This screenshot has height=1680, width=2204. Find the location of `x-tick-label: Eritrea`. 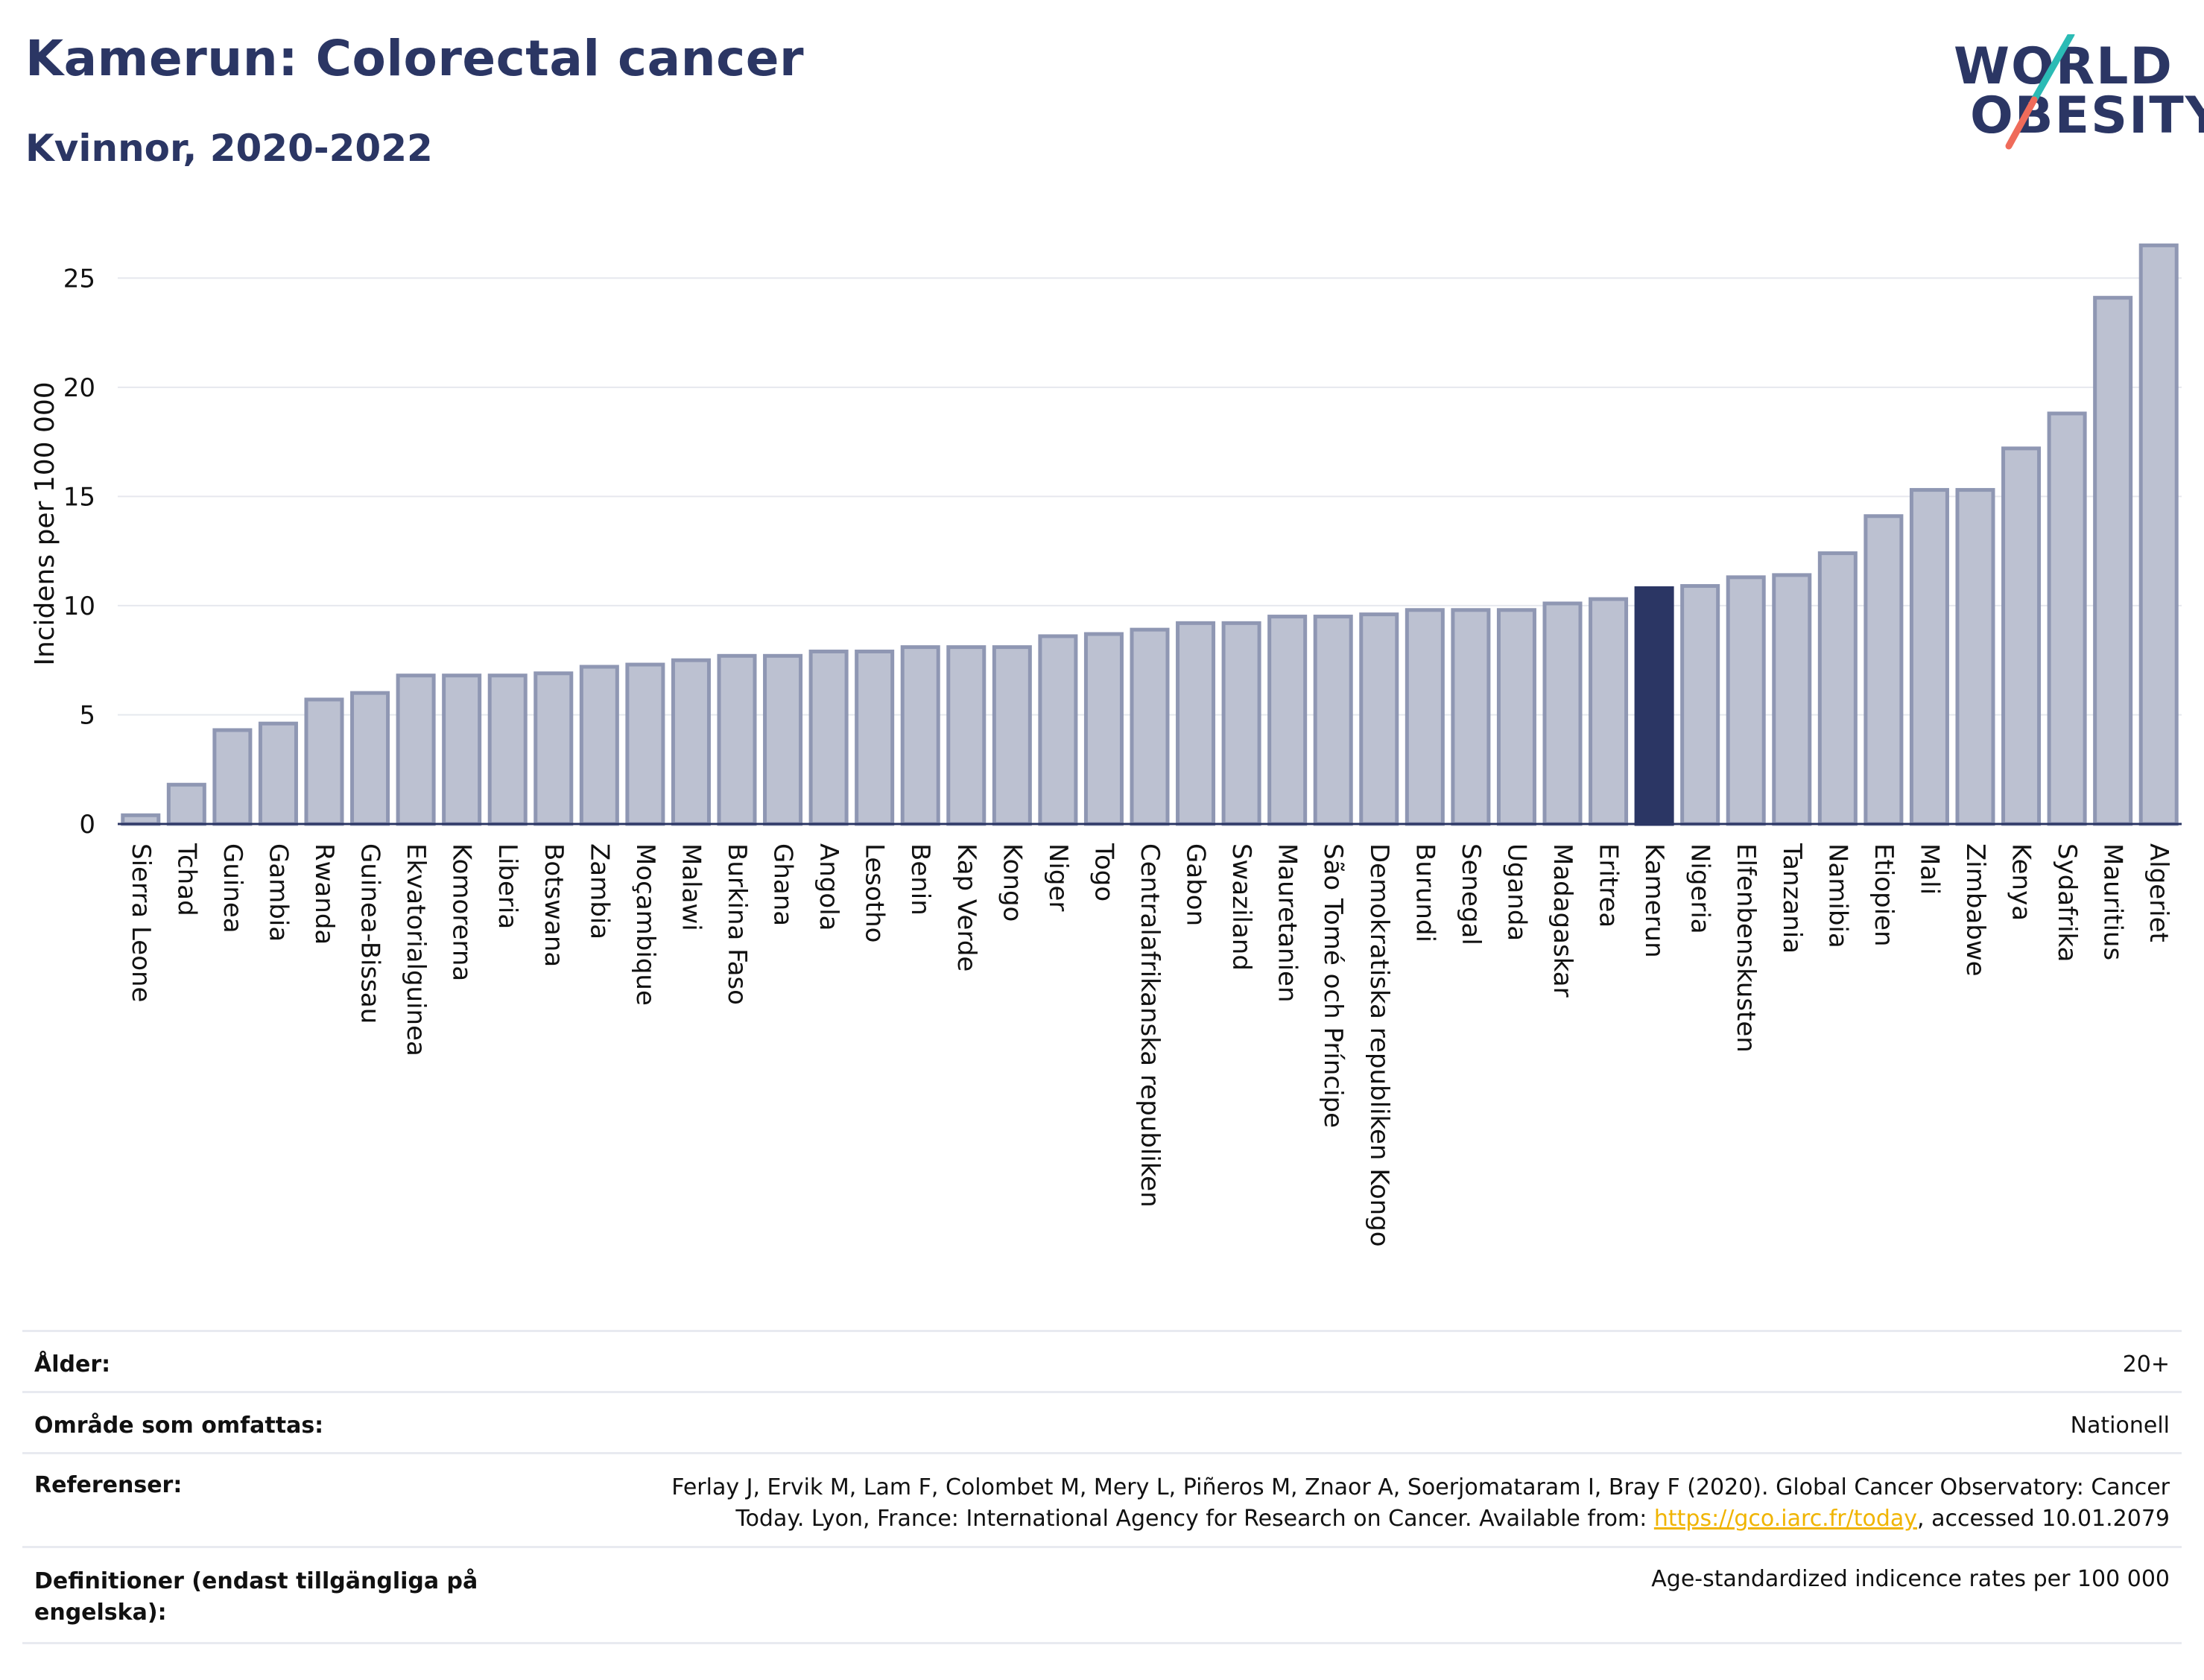

x-tick-label: Eritrea is located at coordinates (1609, 885).